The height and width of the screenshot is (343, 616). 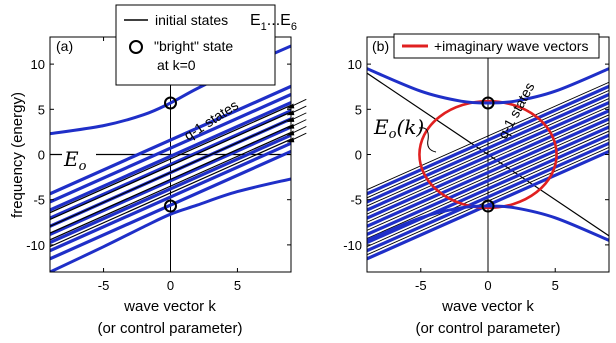 I want to click on svg-text: Eo, so click(x=75, y=160).